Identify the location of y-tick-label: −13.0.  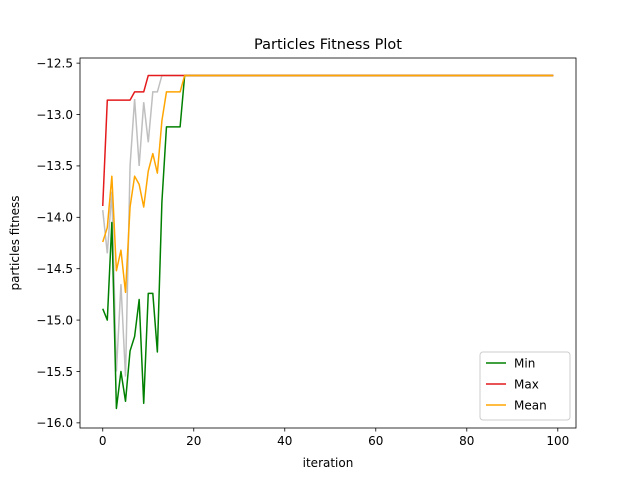
(54, 115).